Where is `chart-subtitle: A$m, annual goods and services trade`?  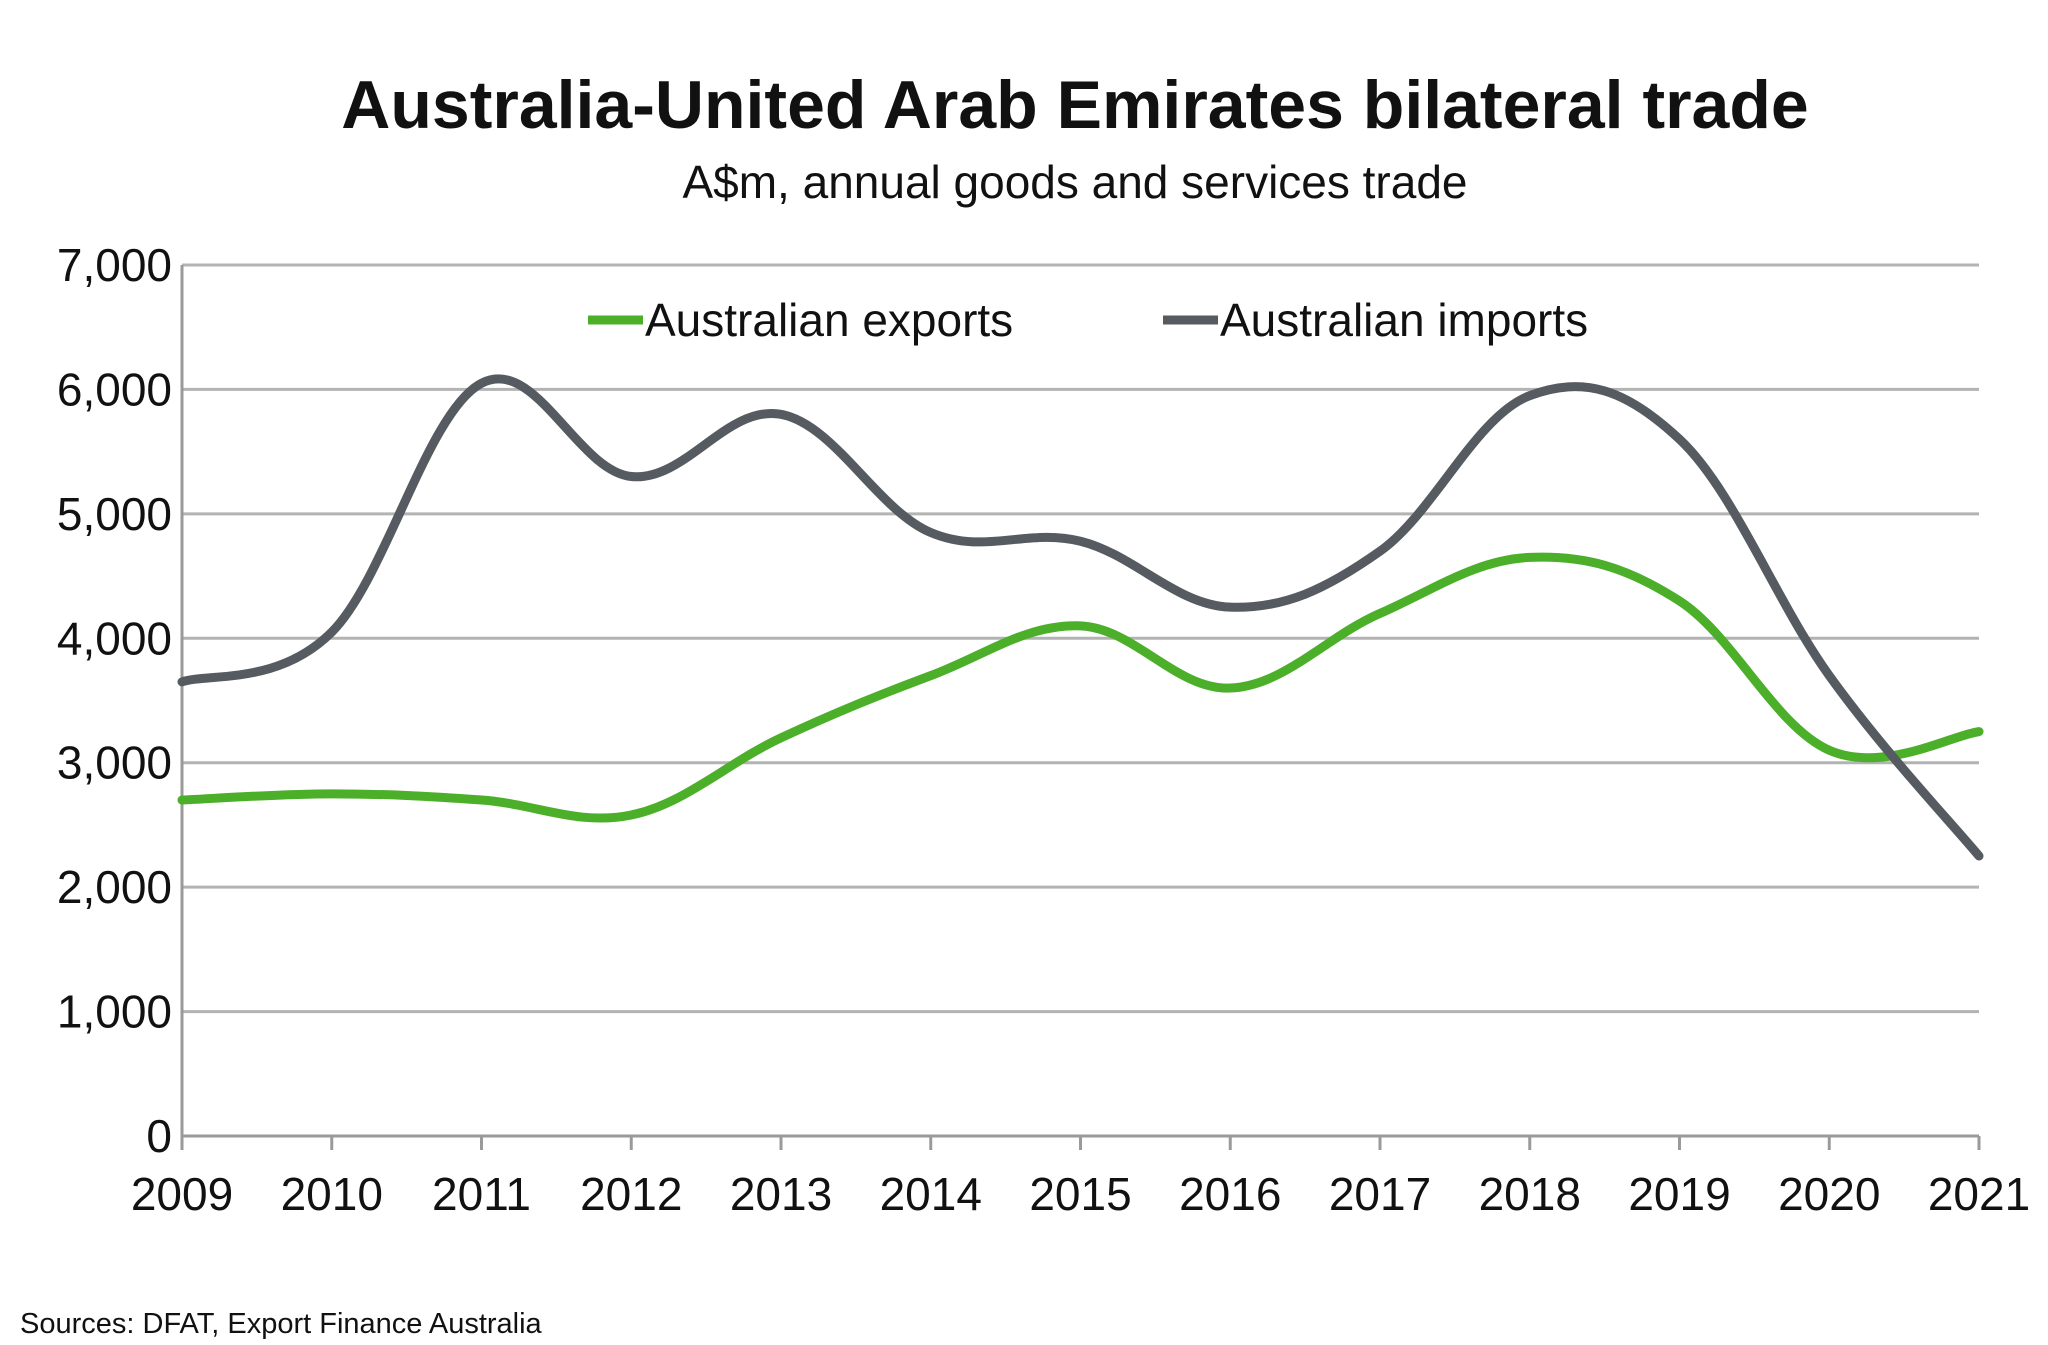
chart-subtitle: A$m, annual goods and services trade is located at coordinates (1074, 182).